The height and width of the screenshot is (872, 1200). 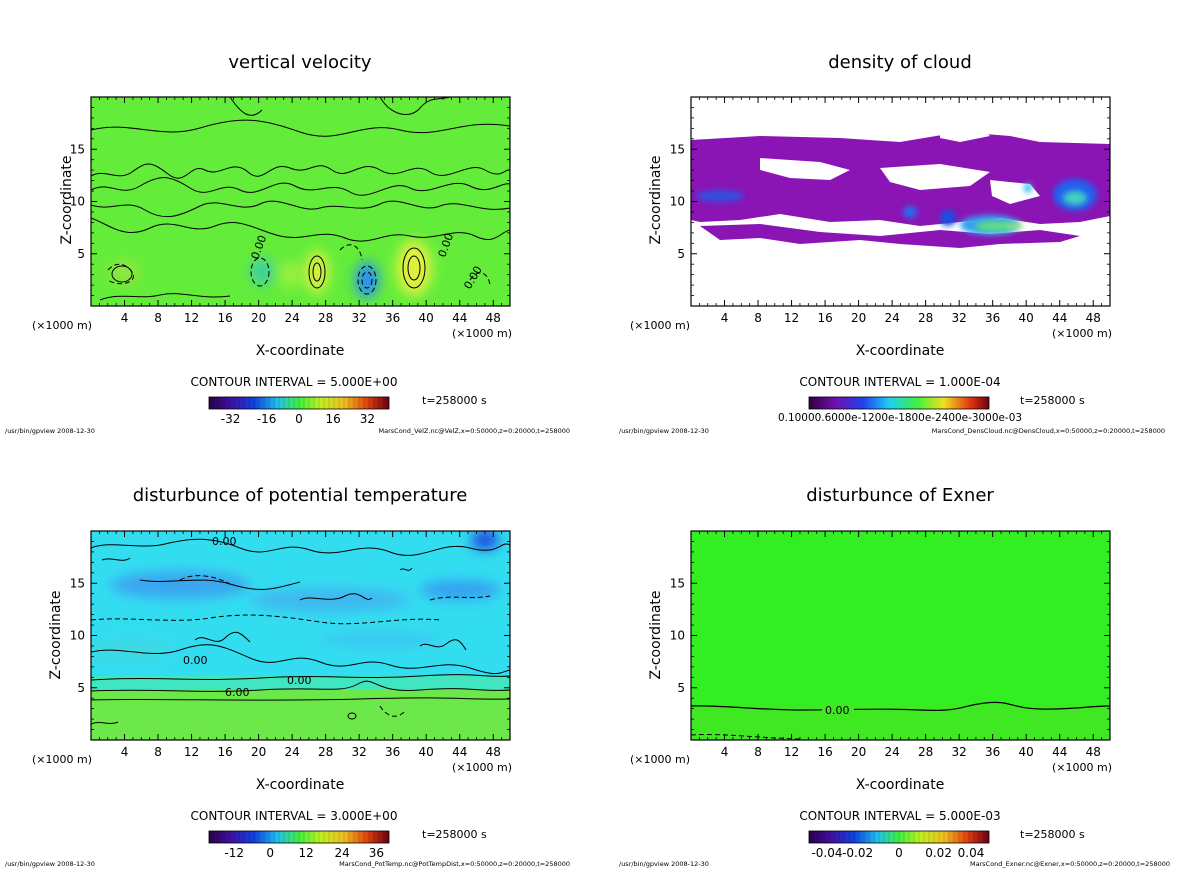 I want to click on colorbar-ticks: -0.04 -0.02 0 0.02 0.04, so click(x=897, y=845).